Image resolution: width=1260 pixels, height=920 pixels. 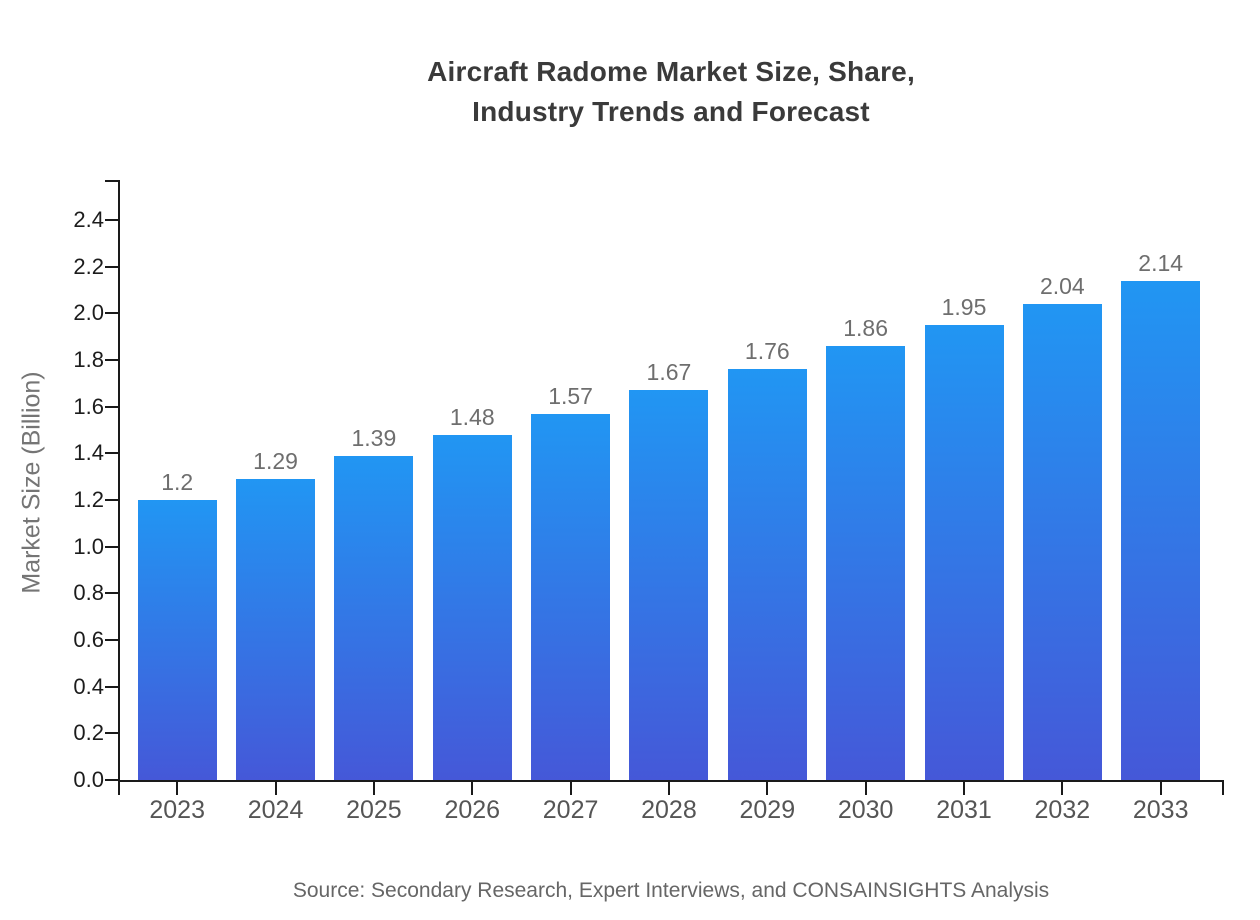 I want to click on bar-value-label: 1.95, so click(x=964, y=307).